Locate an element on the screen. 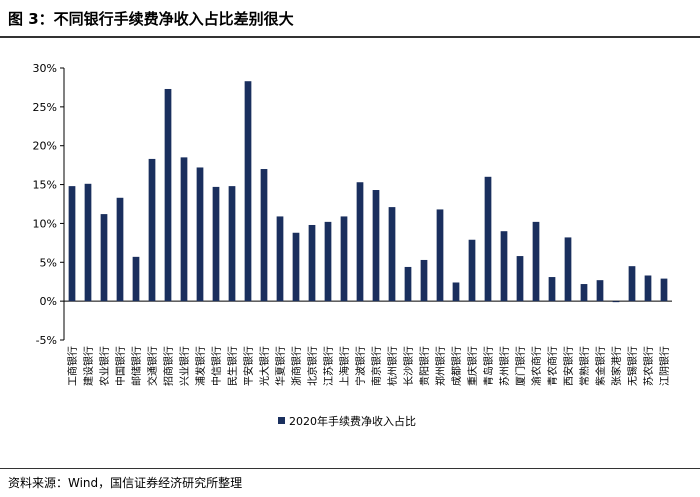 The width and height of the screenshot is (700, 497). x-tick-label: 江阴银行 is located at coordinates (664, 366).